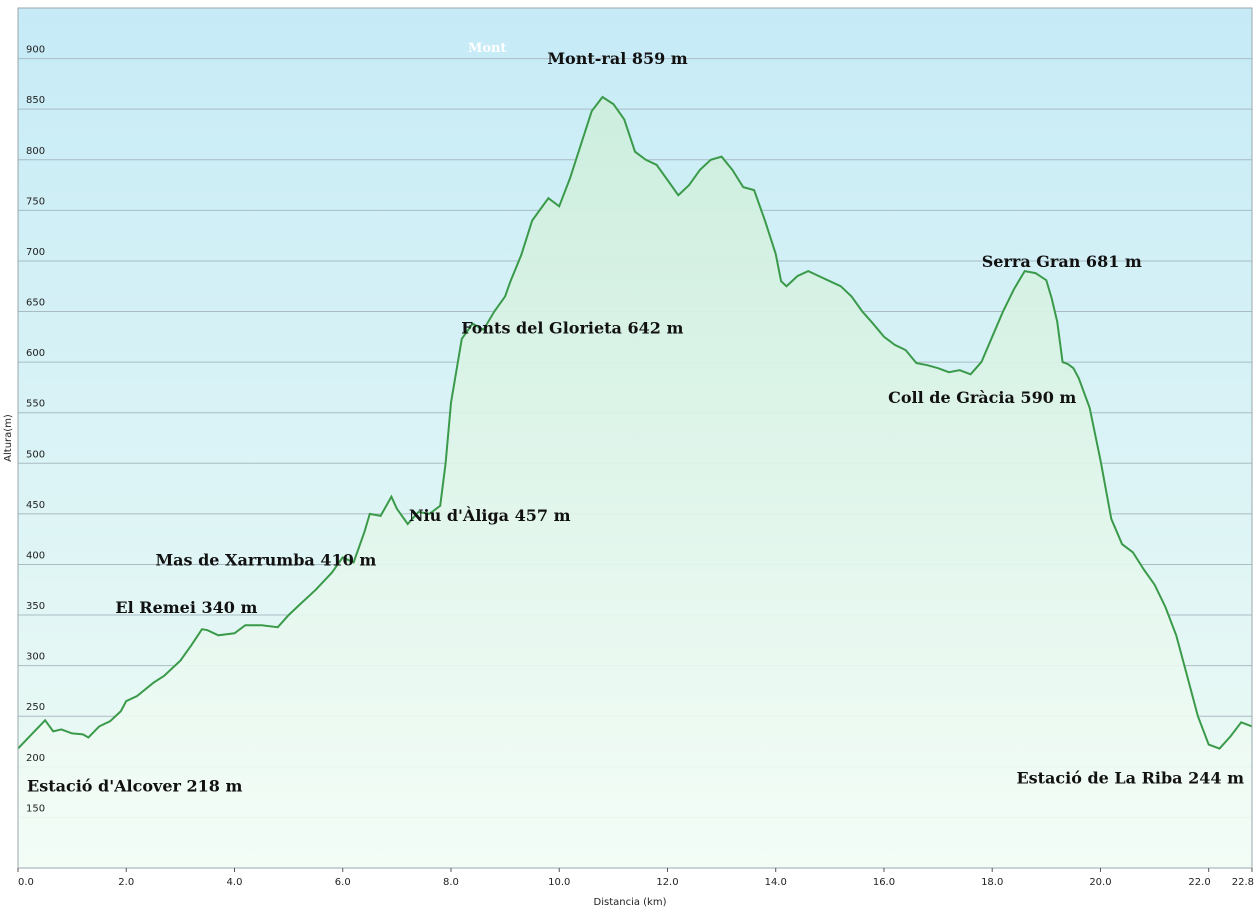 The image size is (1258, 910). I want to click on x-tick-label-2.0: 2.0, so click(126, 882).